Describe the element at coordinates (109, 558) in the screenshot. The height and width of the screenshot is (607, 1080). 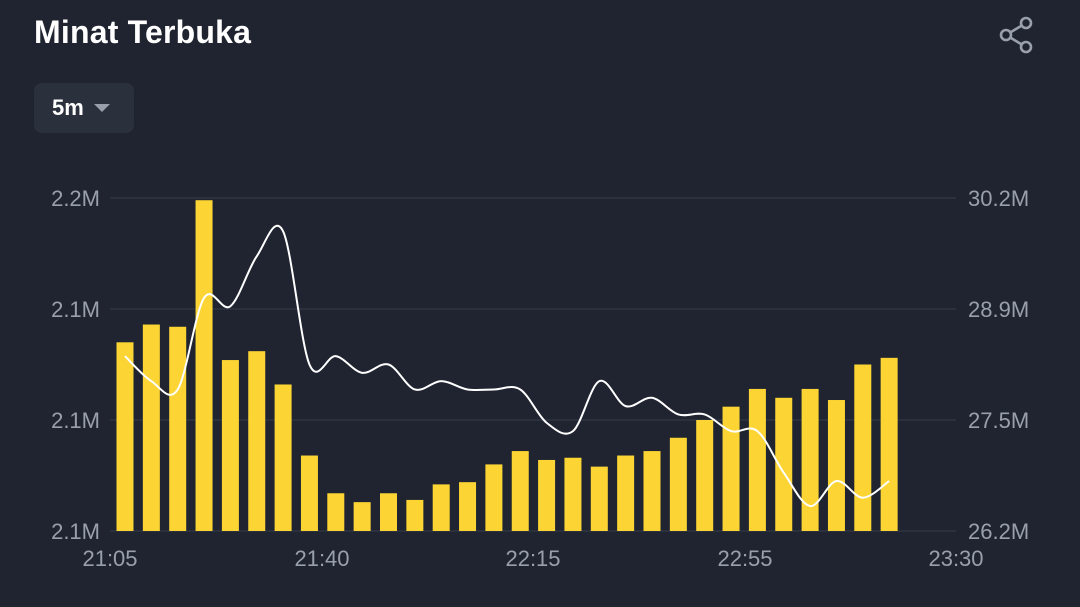
I see `x-tick-label: 21:05` at that location.